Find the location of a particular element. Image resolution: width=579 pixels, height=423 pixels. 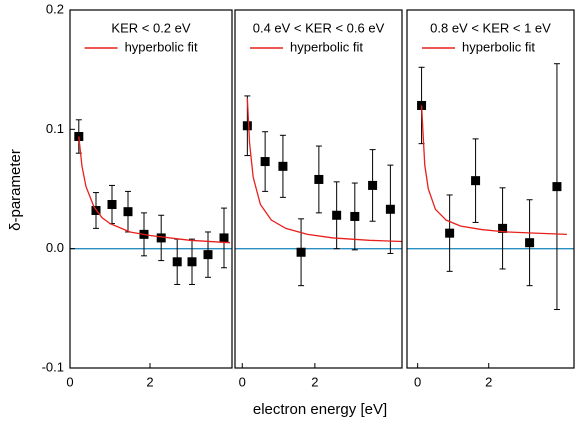

panel-title: KER < 0.2 eV is located at coordinates (150, 27).